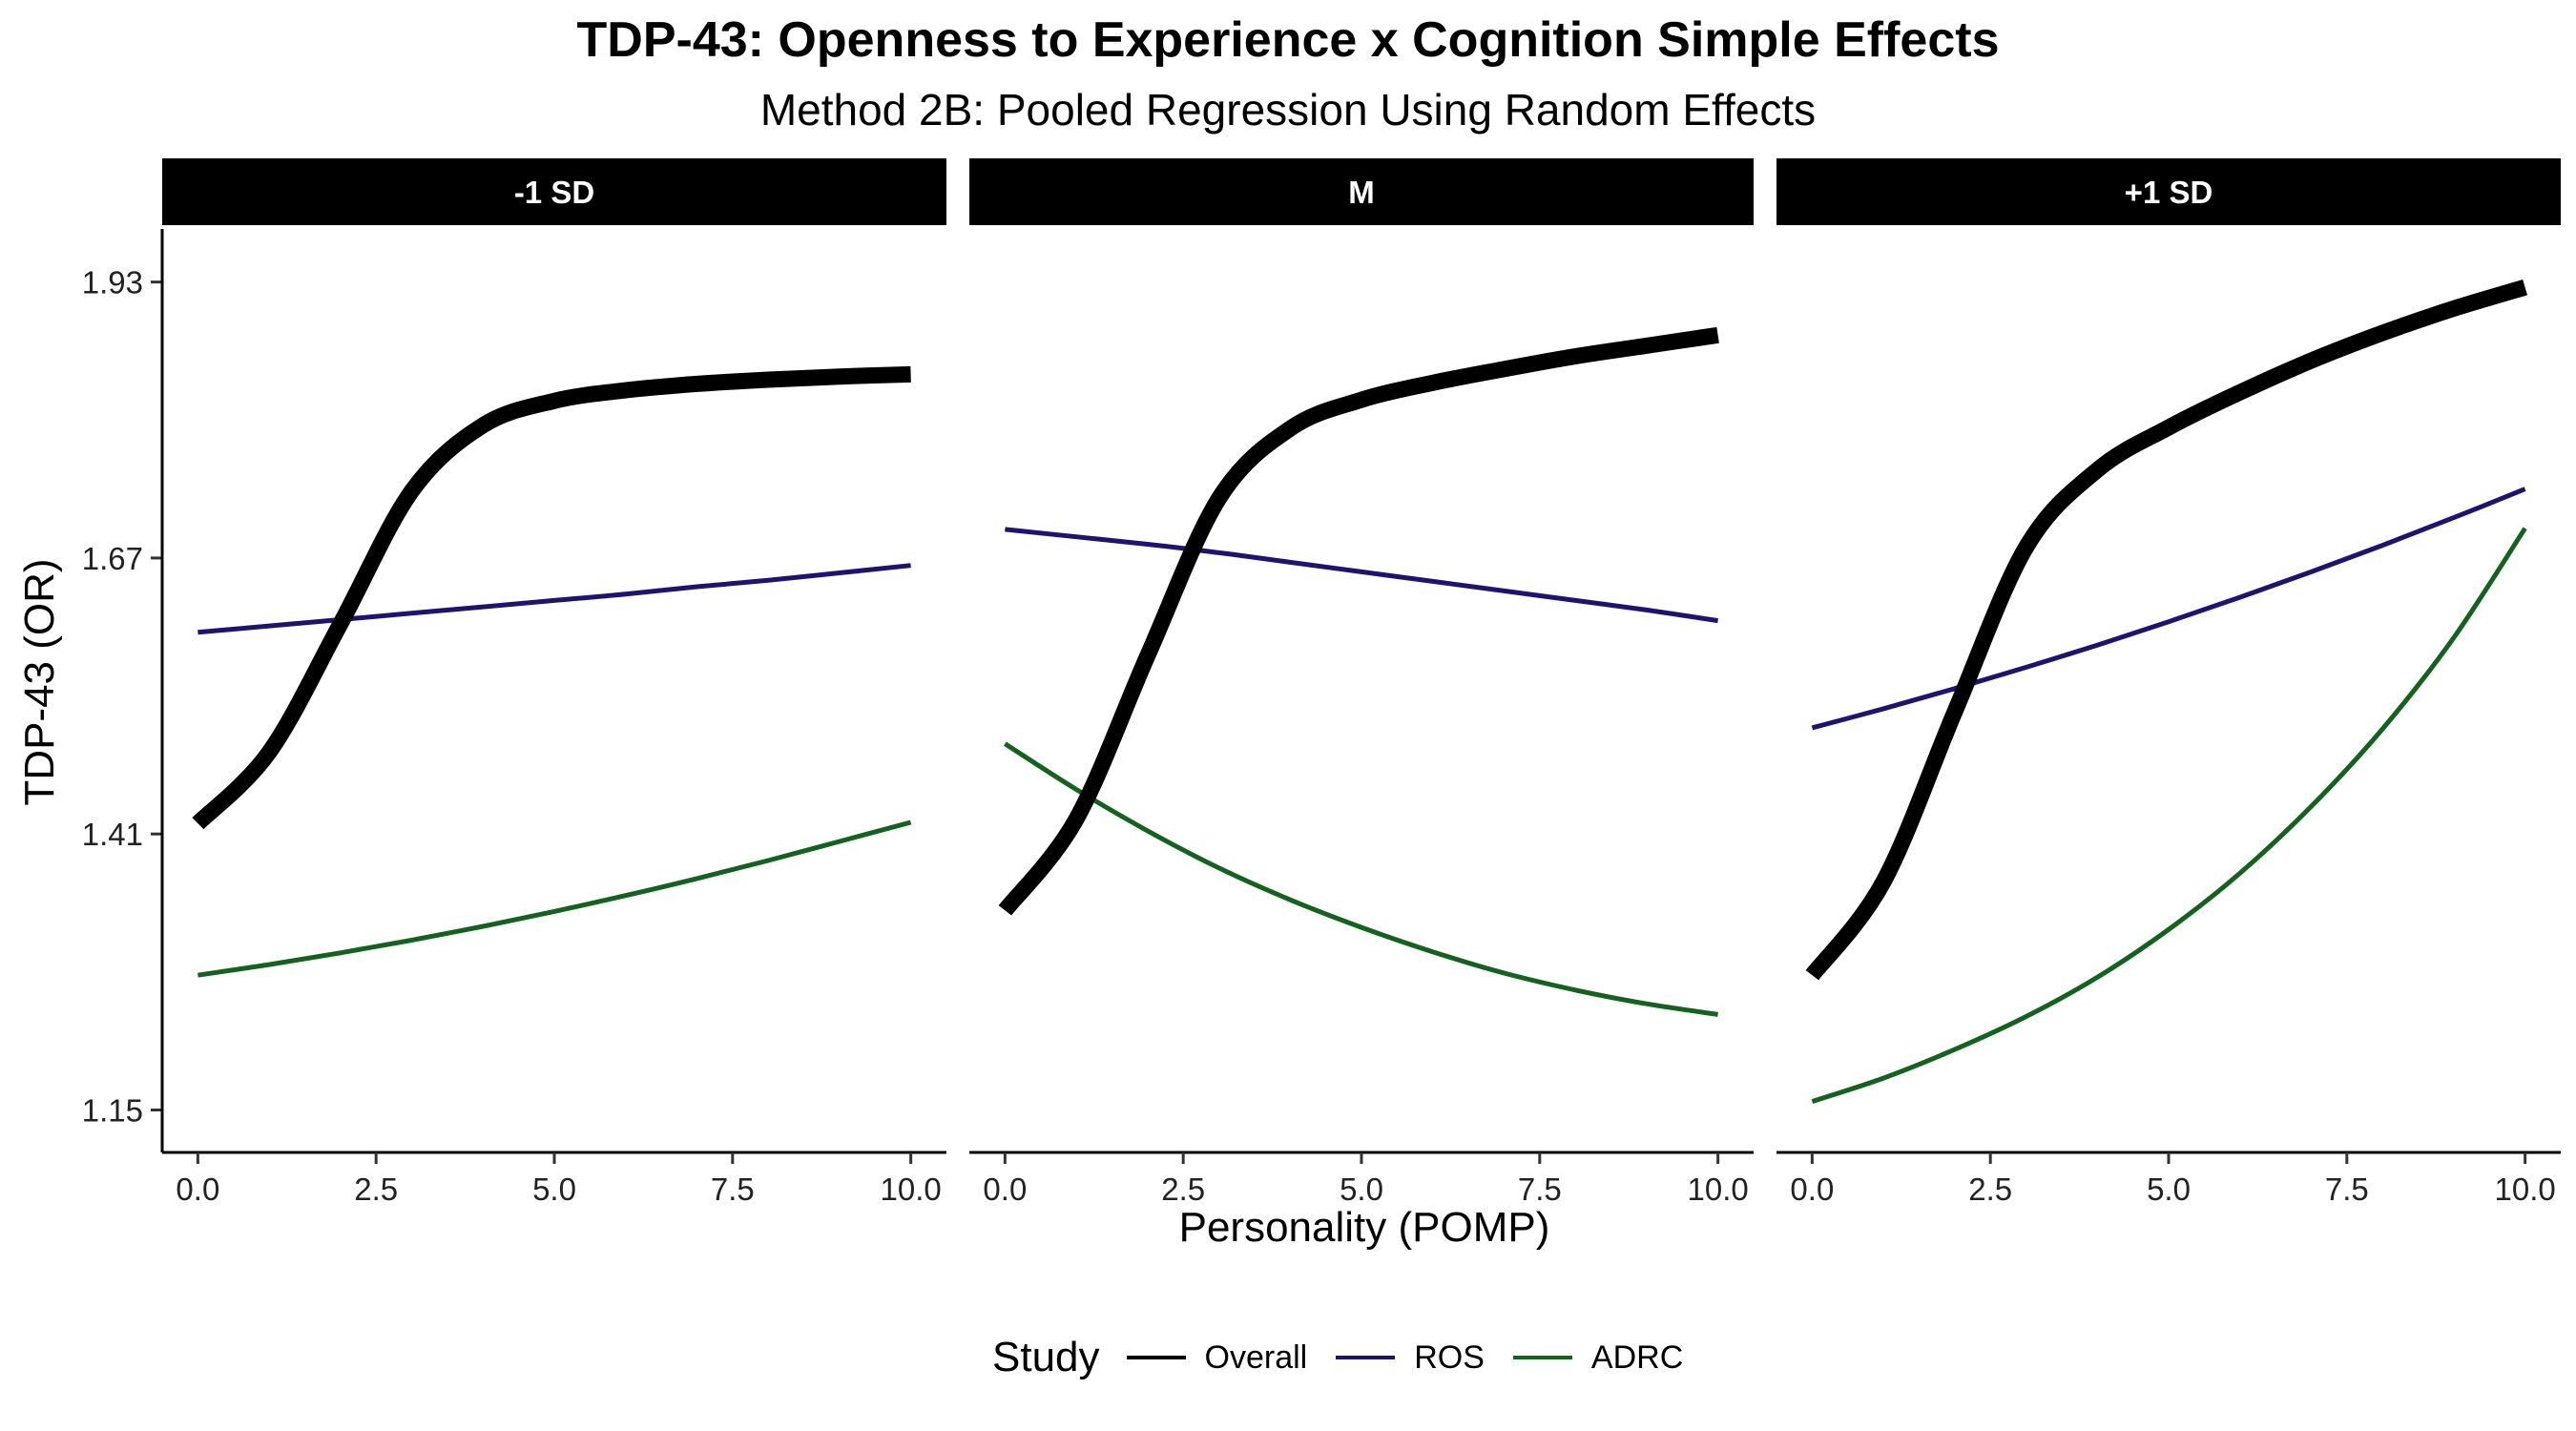  I want to click on legend-item-overall: Overall, so click(1217, 1357).